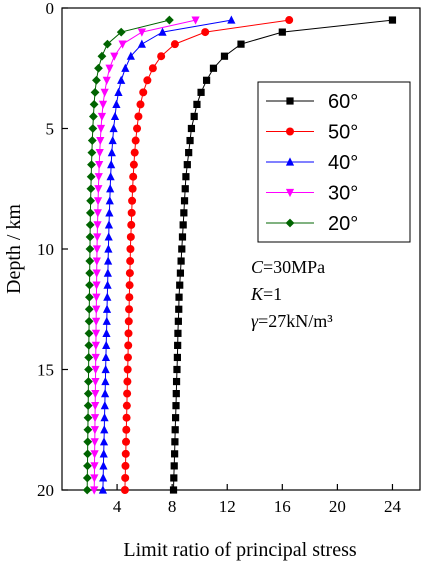 This screenshot has height=567, width=429. What do you see at coordinates (45, 249) in the screenshot?
I see `y-tick-label: 10` at bounding box center [45, 249].